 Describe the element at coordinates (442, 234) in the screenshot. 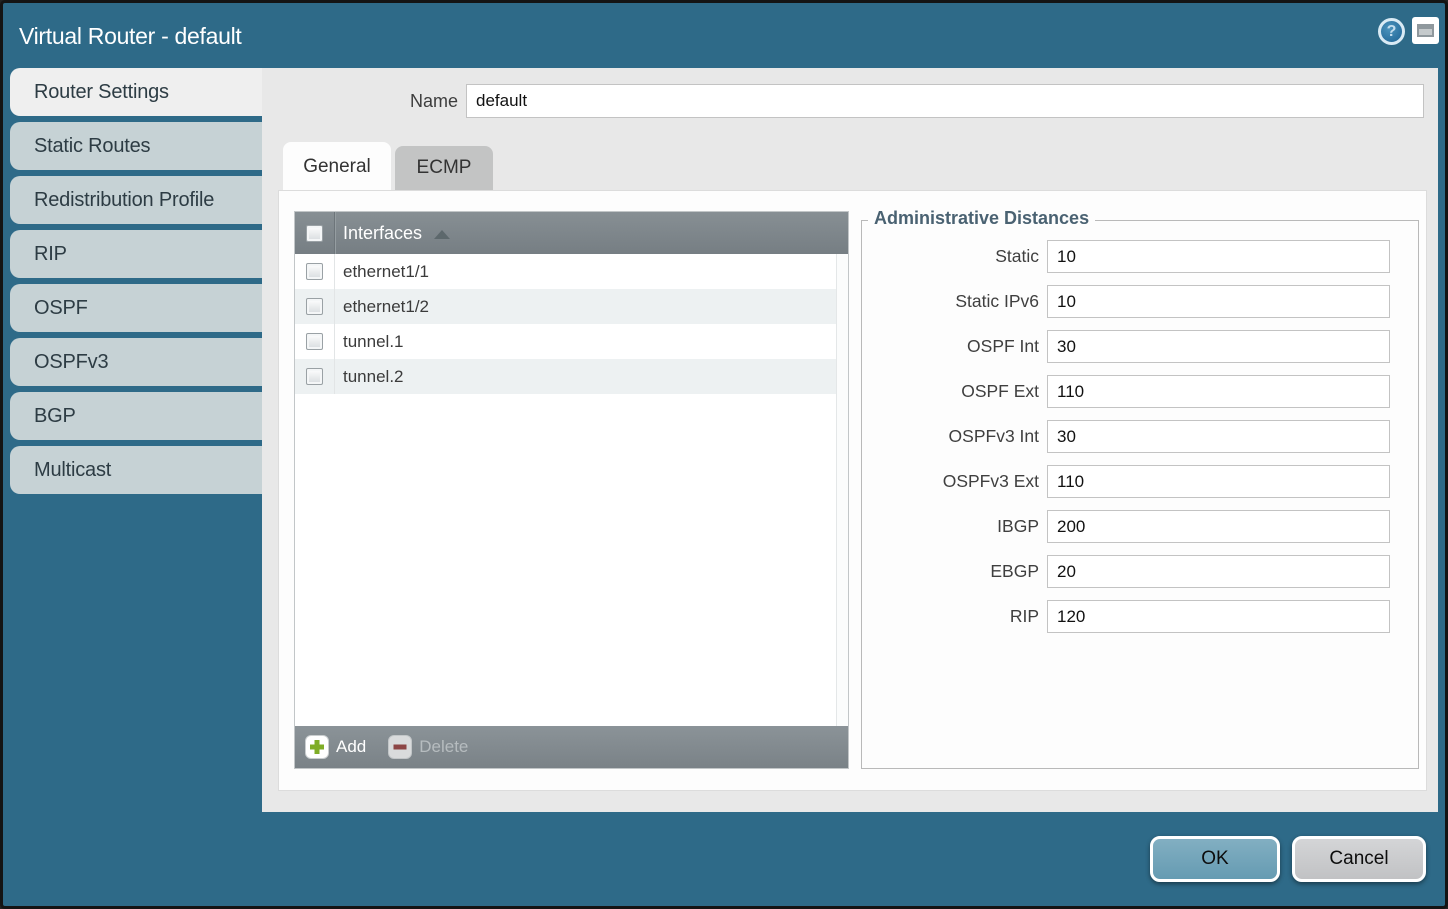

I see `sort-ascending-icon` at that location.